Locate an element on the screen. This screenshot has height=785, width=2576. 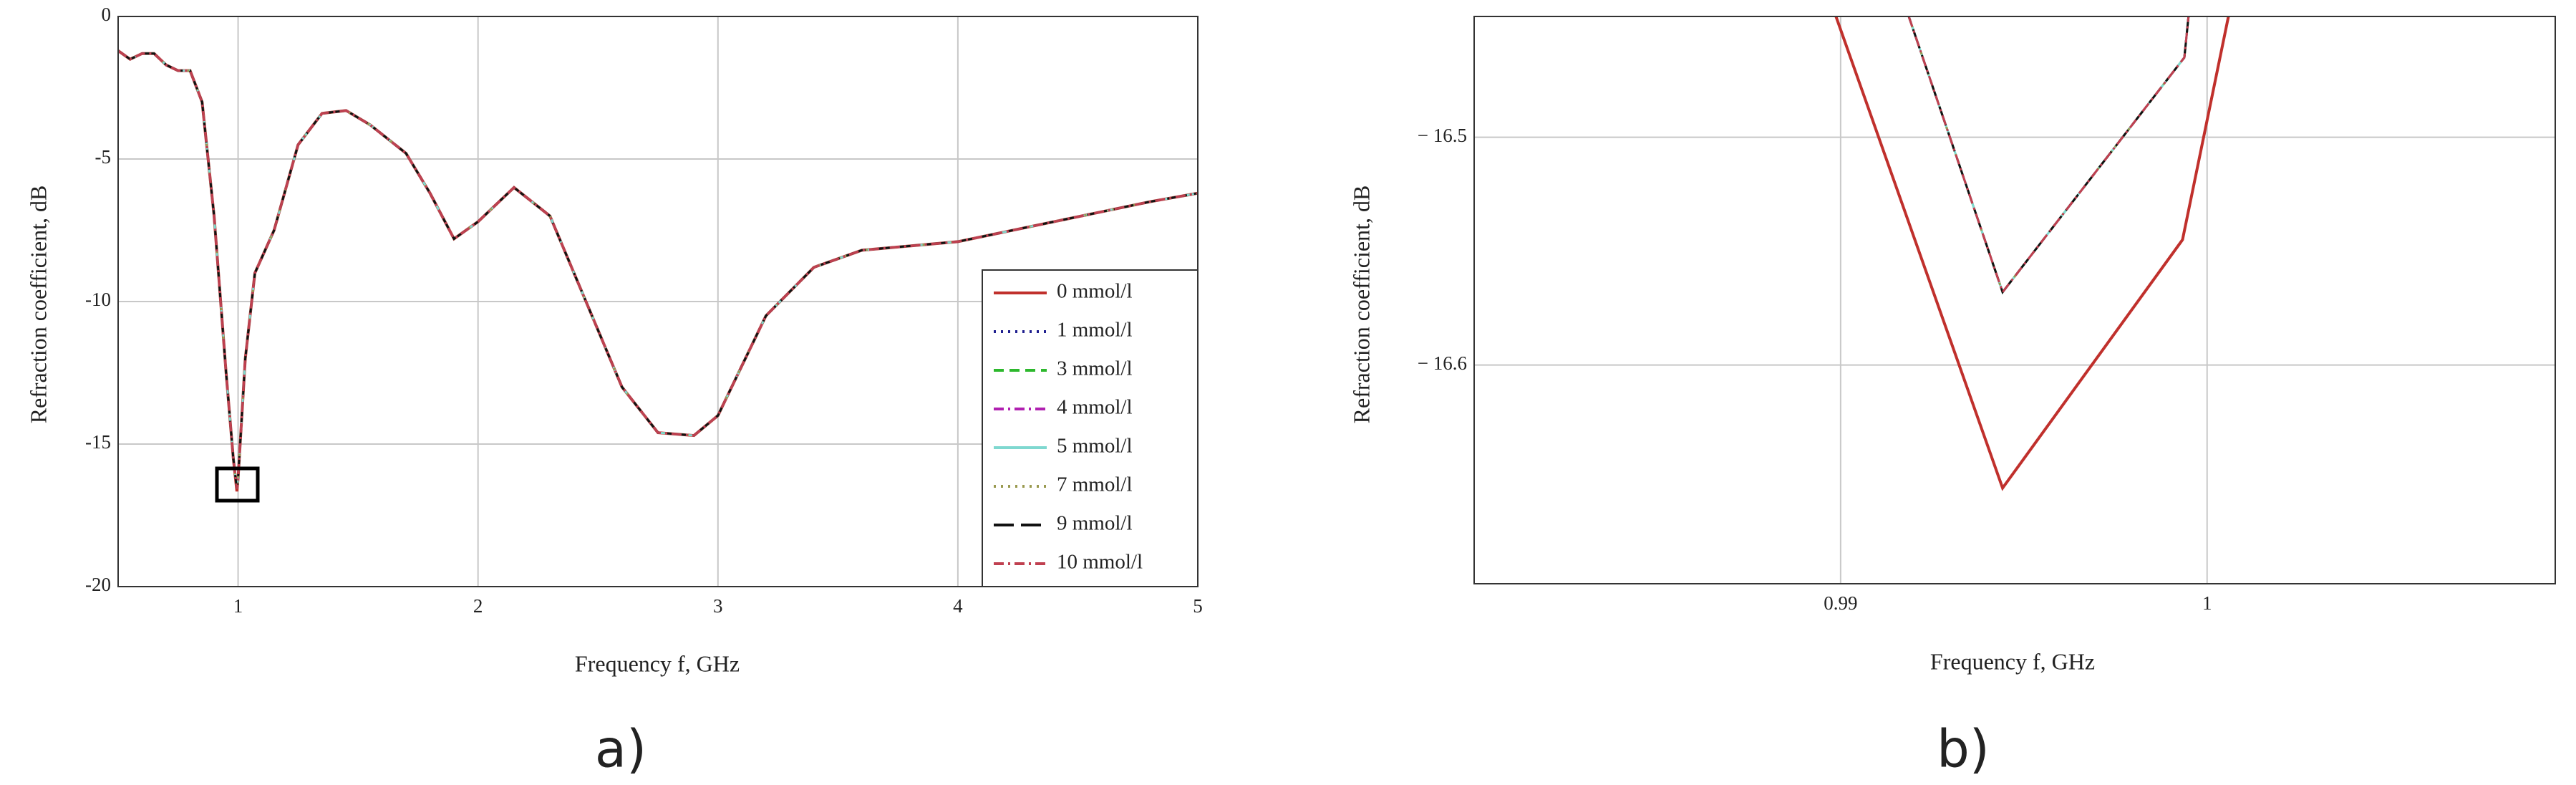
legend-label: 7 mmol/l is located at coordinates (1095, 484).